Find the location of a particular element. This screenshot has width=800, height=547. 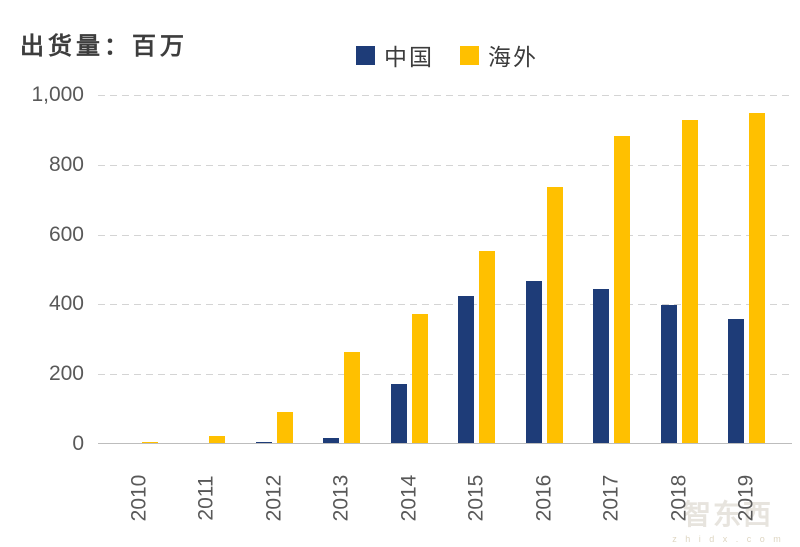

bar-group-2015 is located at coordinates (476, 347).